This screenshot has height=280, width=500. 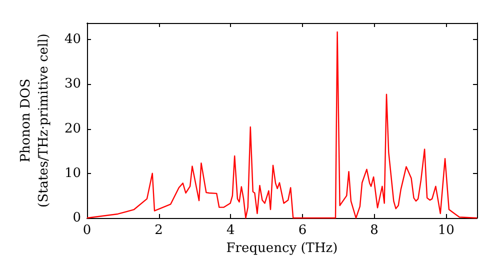 I want to click on x-tick-label: 0, so click(x=87, y=230).